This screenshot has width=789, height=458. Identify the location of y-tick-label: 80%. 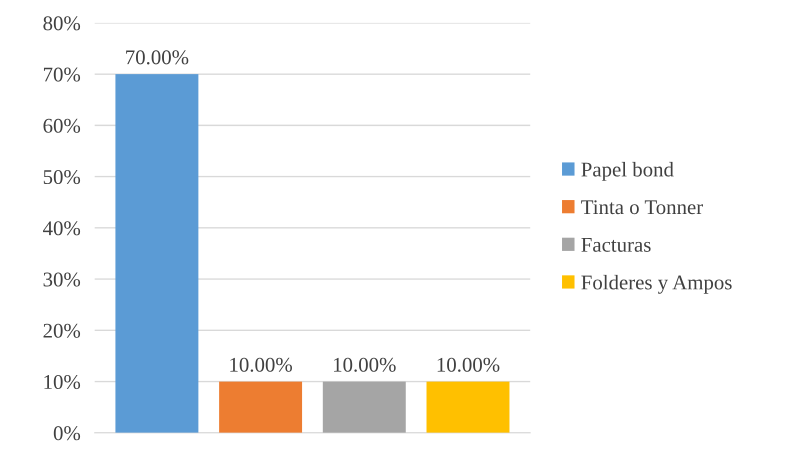
(61, 23).